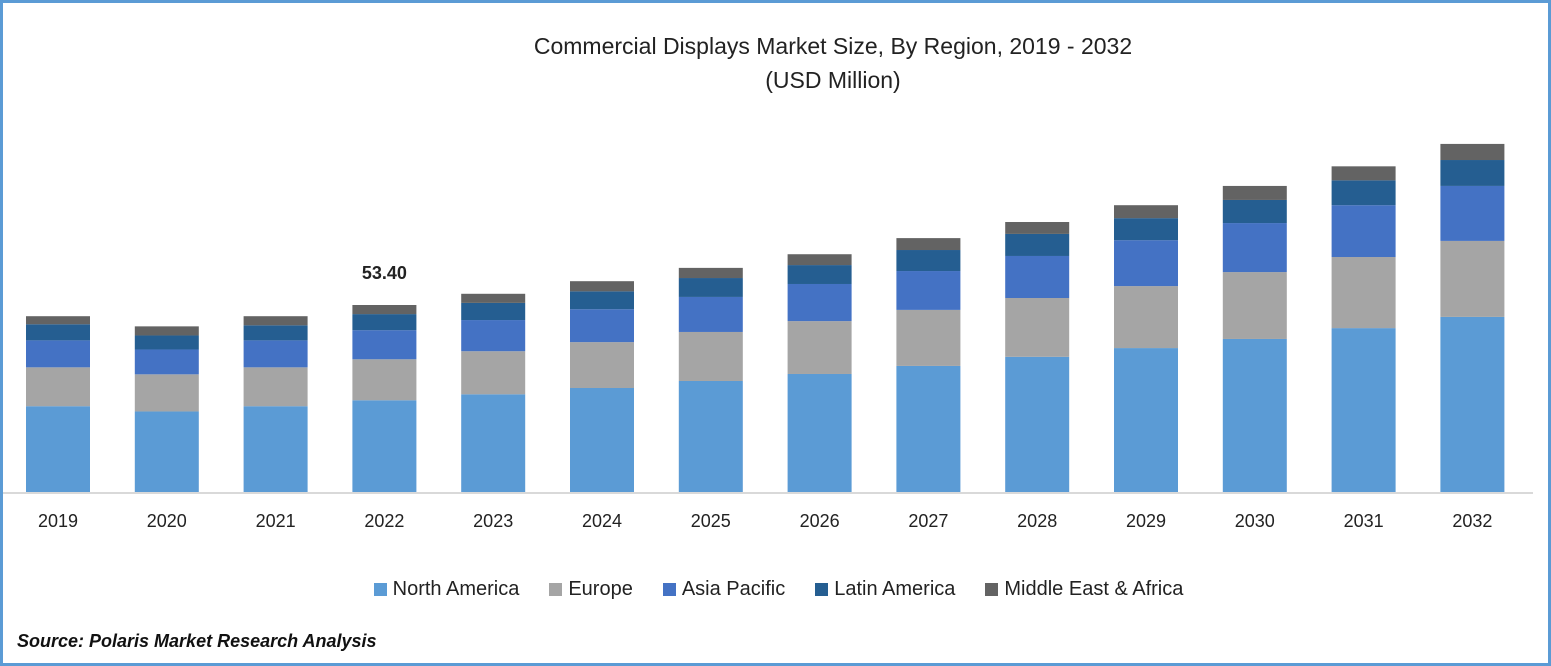  Describe the element at coordinates (1037, 244) in the screenshot. I see `bar-segment-latin-america-2028` at that location.